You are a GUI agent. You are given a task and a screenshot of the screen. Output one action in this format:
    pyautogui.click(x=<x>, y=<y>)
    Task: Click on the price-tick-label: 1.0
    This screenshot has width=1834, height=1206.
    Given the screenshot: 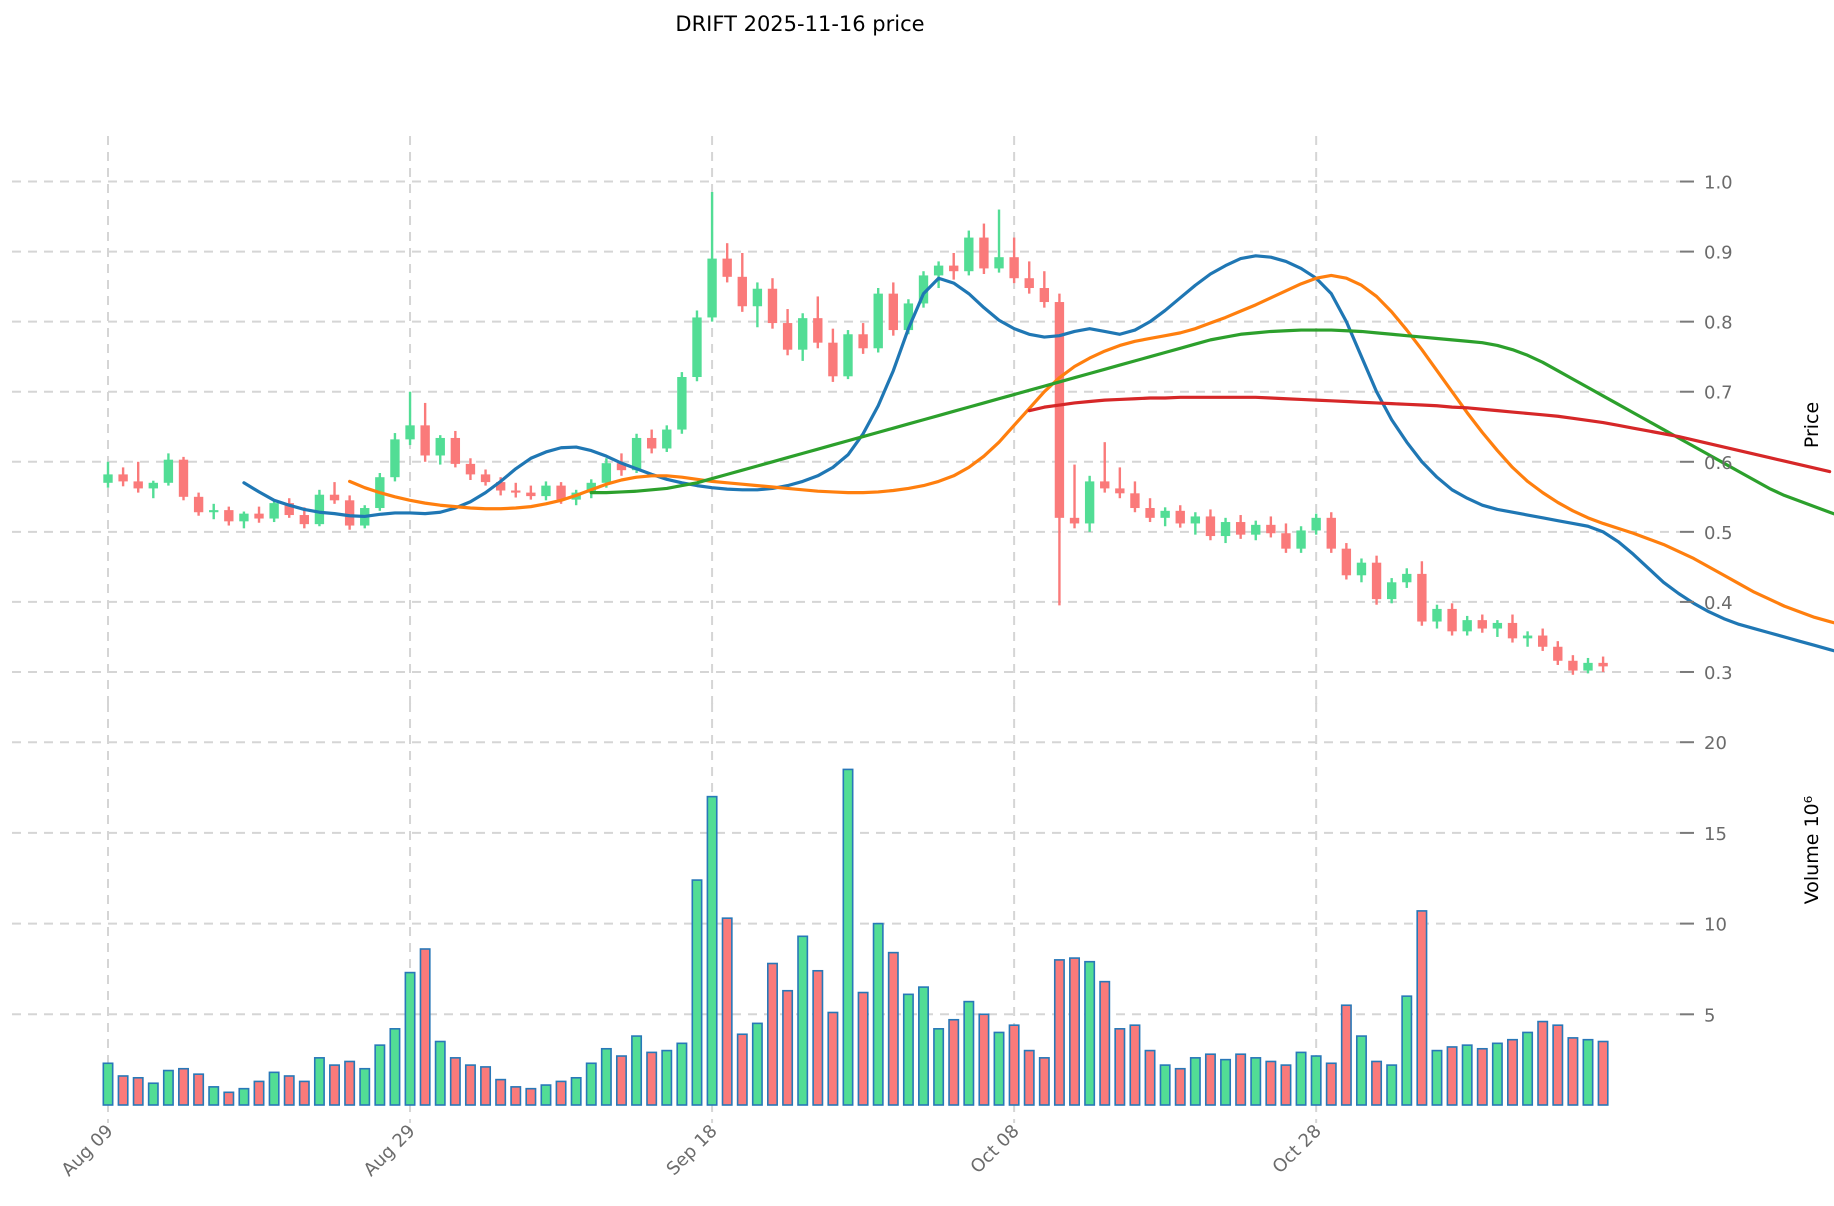 What is the action you would take?
    pyautogui.click(x=1718, y=183)
    